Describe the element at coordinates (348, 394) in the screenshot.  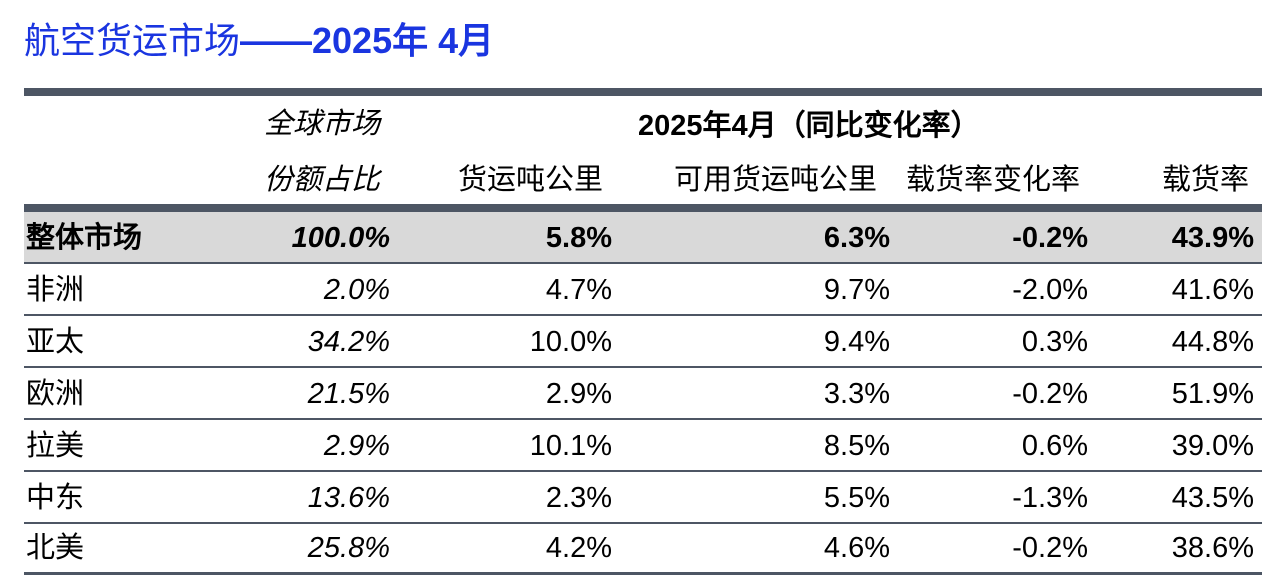
I see `row-share: 21.5%` at that location.